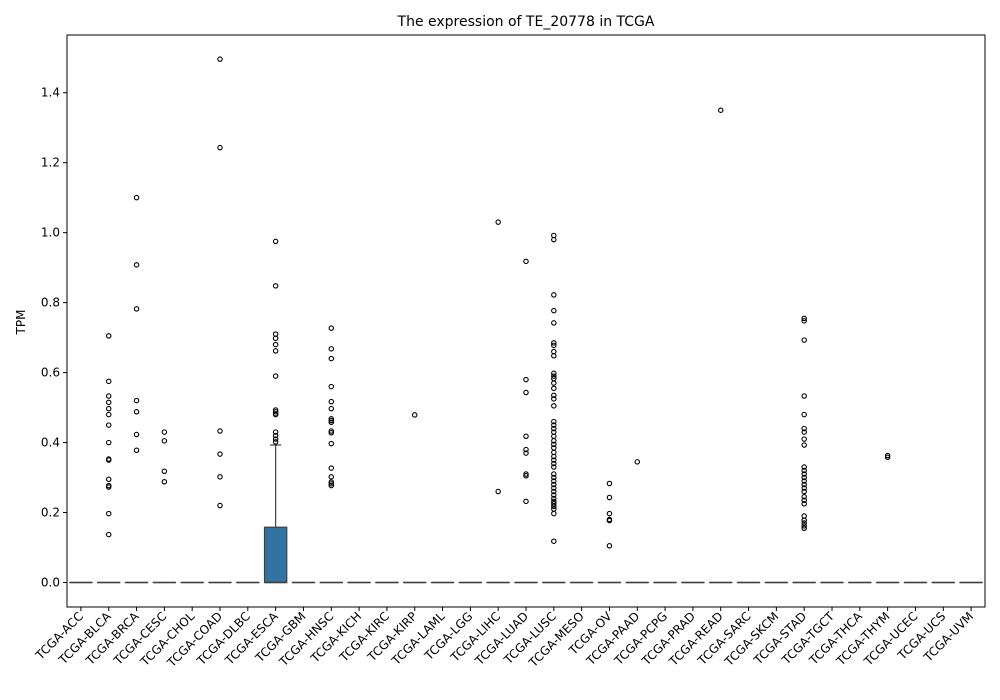 The height and width of the screenshot is (700, 1000). What do you see at coordinates (50, 513) in the screenshot?
I see `y-tick-label: 0.2` at bounding box center [50, 513].